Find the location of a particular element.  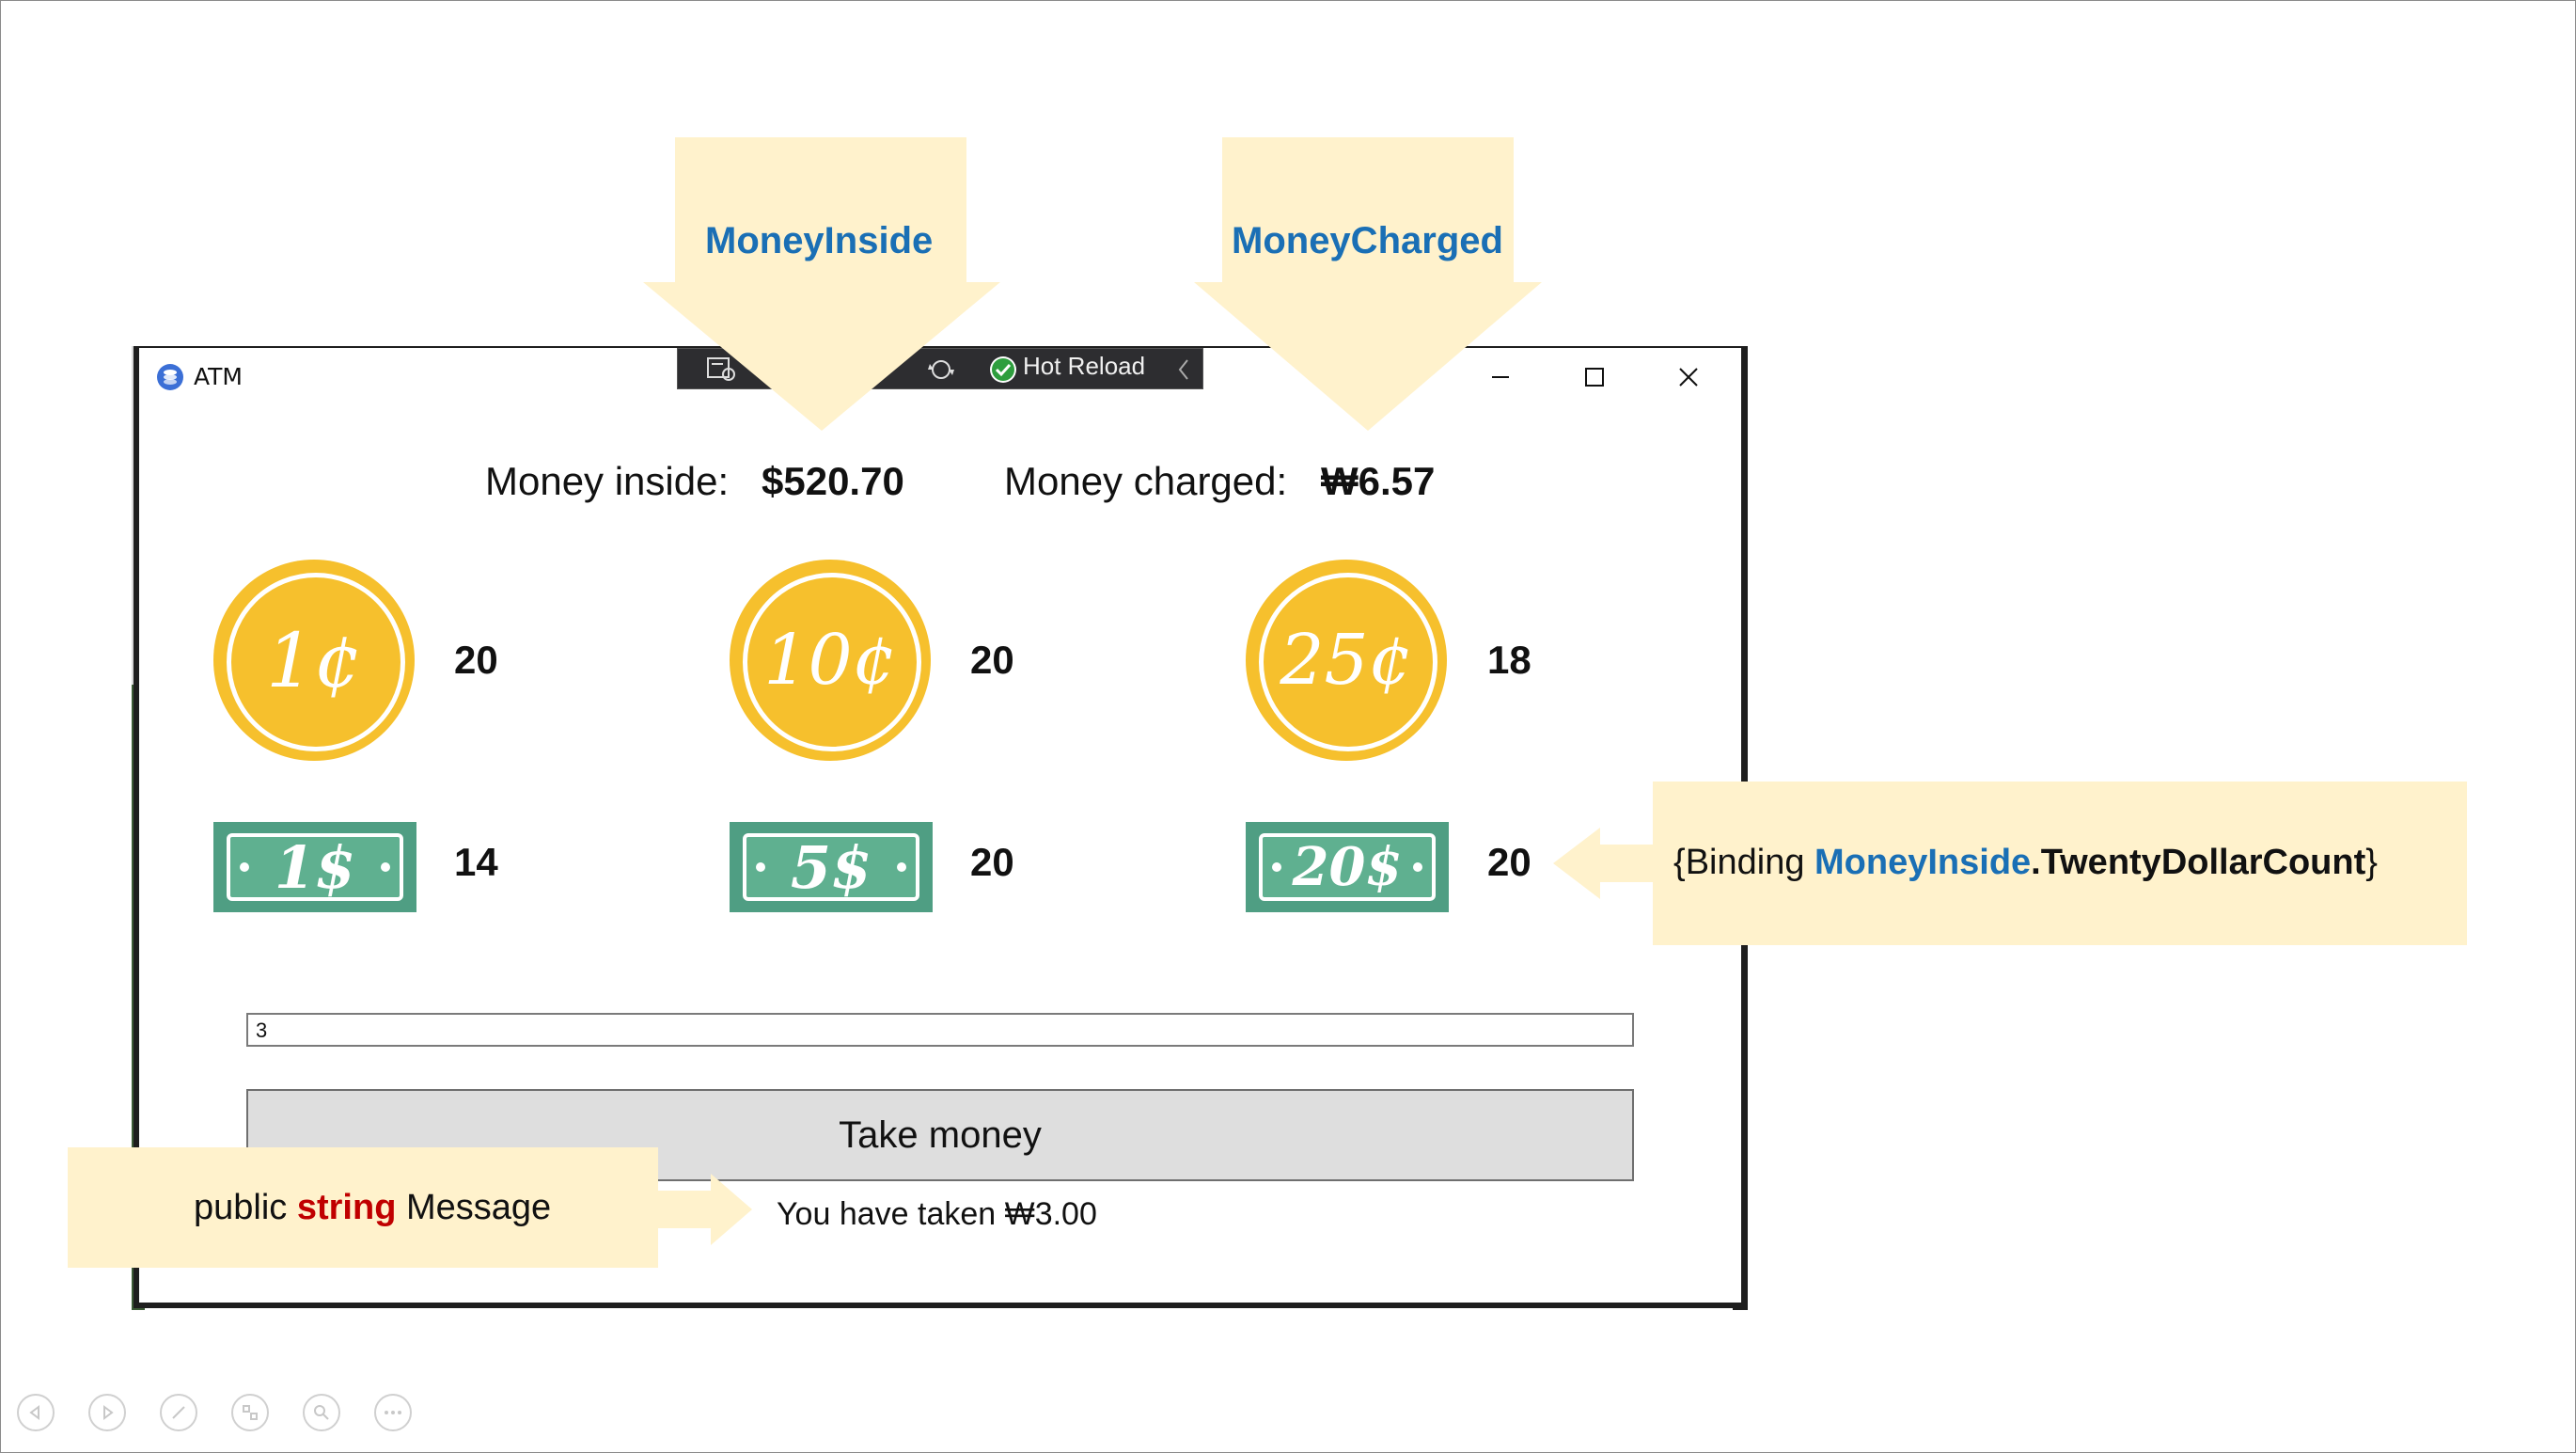

close-icon is located at coordinates (1688, 377).